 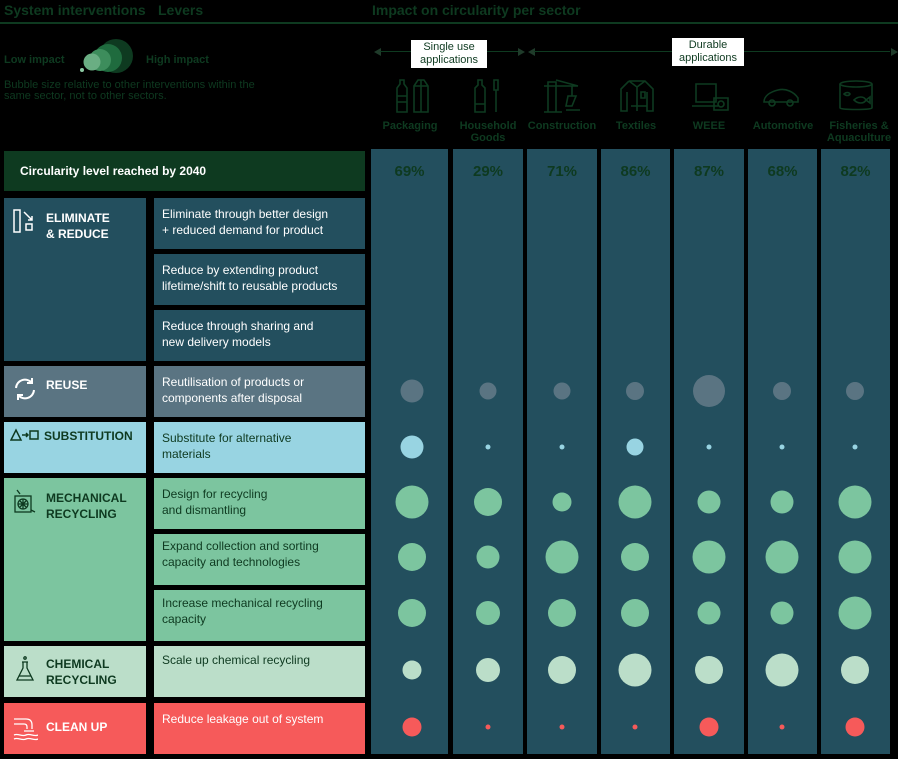 What do you see at coordinates (486, 96) in the screenshot?
I see `bottle-toothbrush-icon` at bounding box center [486, 96].